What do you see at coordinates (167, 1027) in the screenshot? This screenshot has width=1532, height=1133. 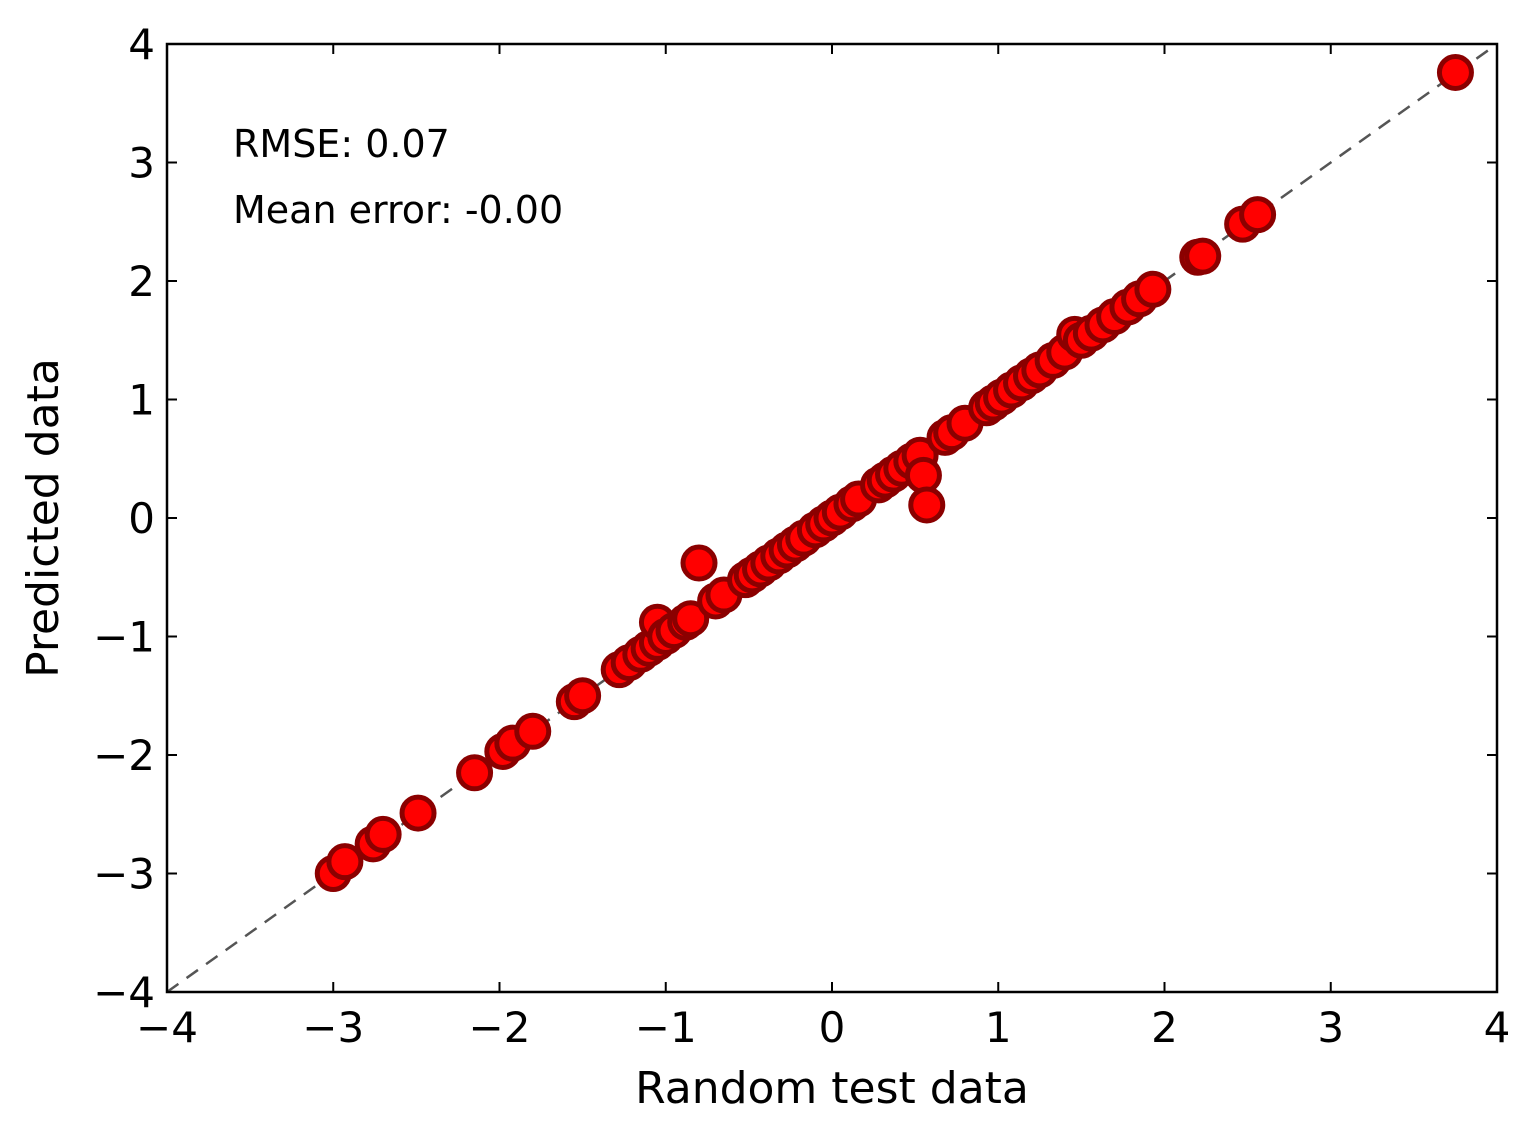 I see `x-tick-label: −4` at bounding box center [167, 1027].